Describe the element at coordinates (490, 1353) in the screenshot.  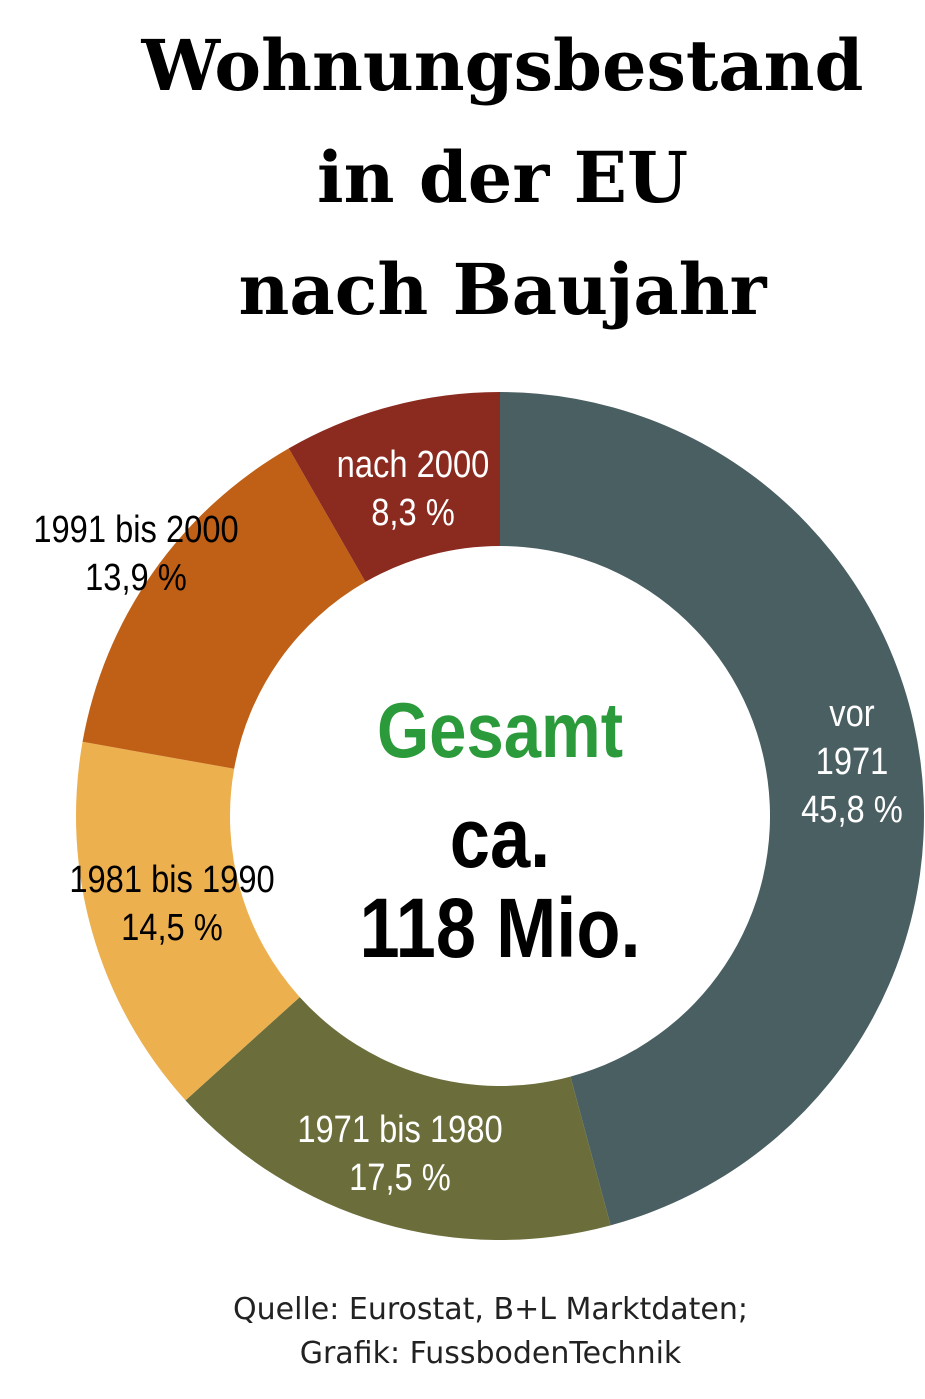
I see `source-line: Grafik: FussbodenTechnik` at that location.